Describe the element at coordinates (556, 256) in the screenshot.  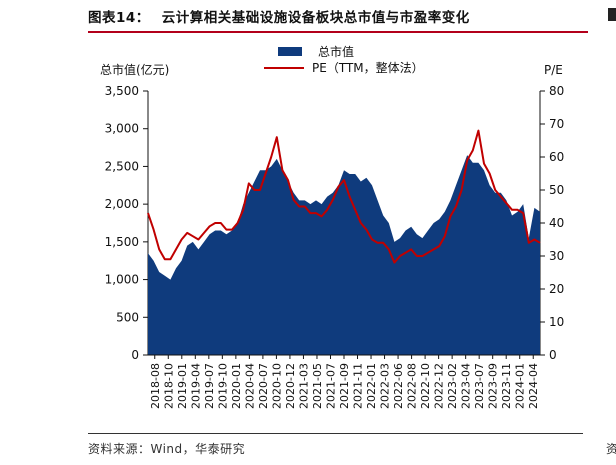
I see `y-right-tick-label: 30` at that location.